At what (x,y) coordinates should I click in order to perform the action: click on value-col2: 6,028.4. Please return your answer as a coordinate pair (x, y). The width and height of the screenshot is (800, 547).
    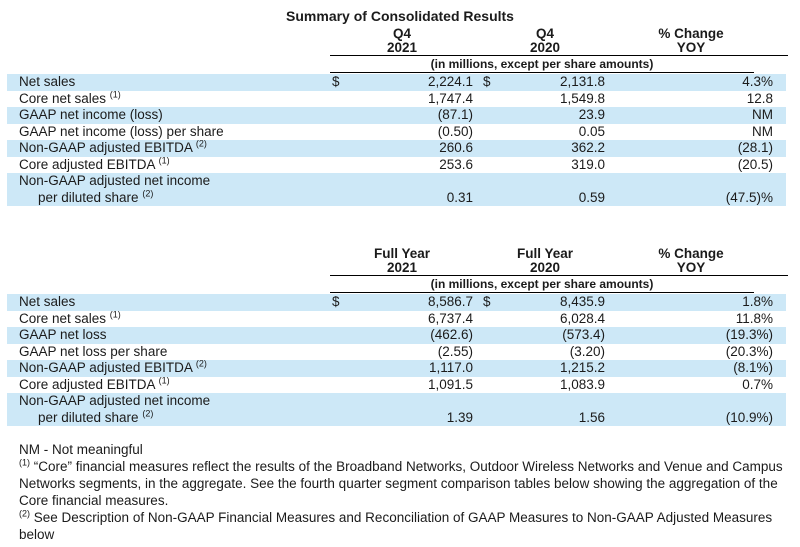
    Looking at the image, I should click on (582, 318).